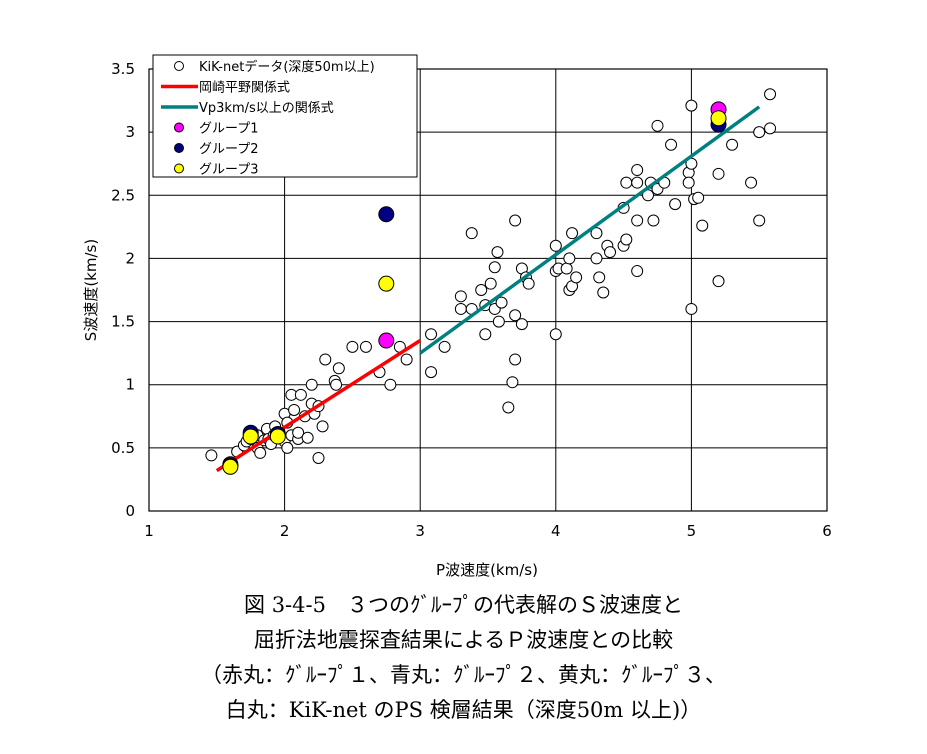  I want to click on x-tick-label: 1, so click(149, 531).